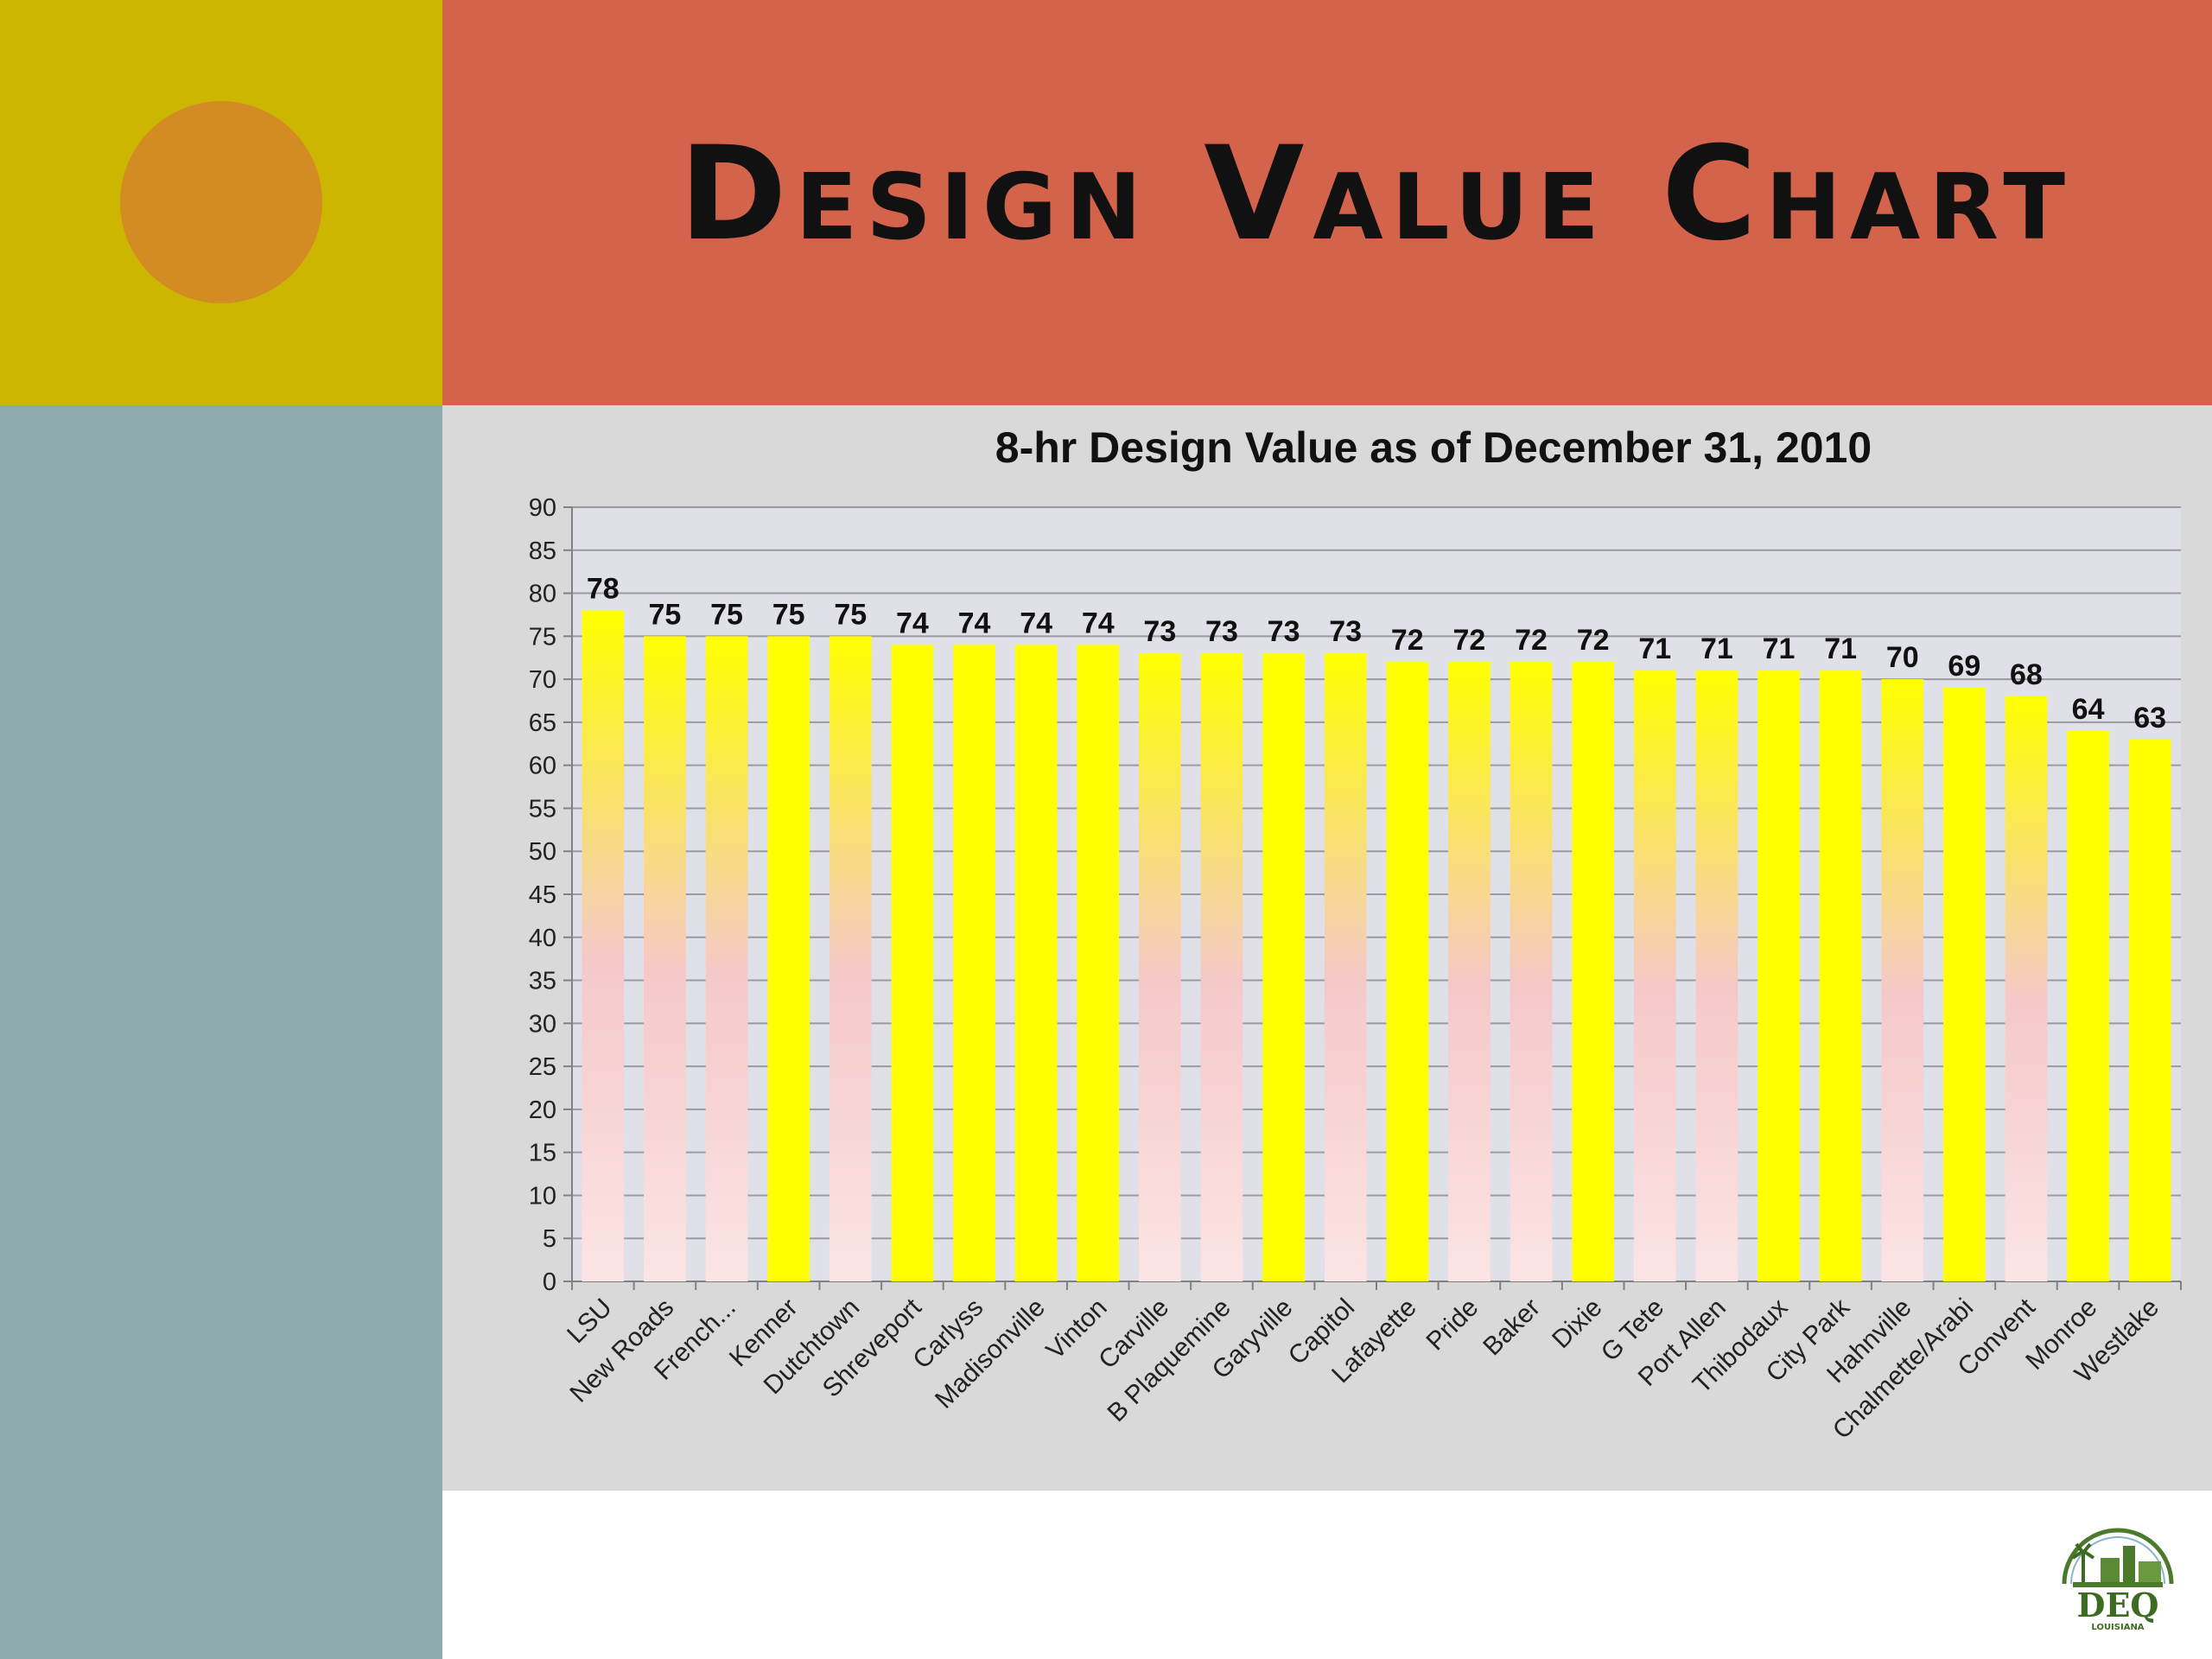 This screenshot has width=2212, height=1659. What do you see at coordinates (542, 895) in the screenshot?
I see `y-tick-label: 45` at bounding box center [542, 895].